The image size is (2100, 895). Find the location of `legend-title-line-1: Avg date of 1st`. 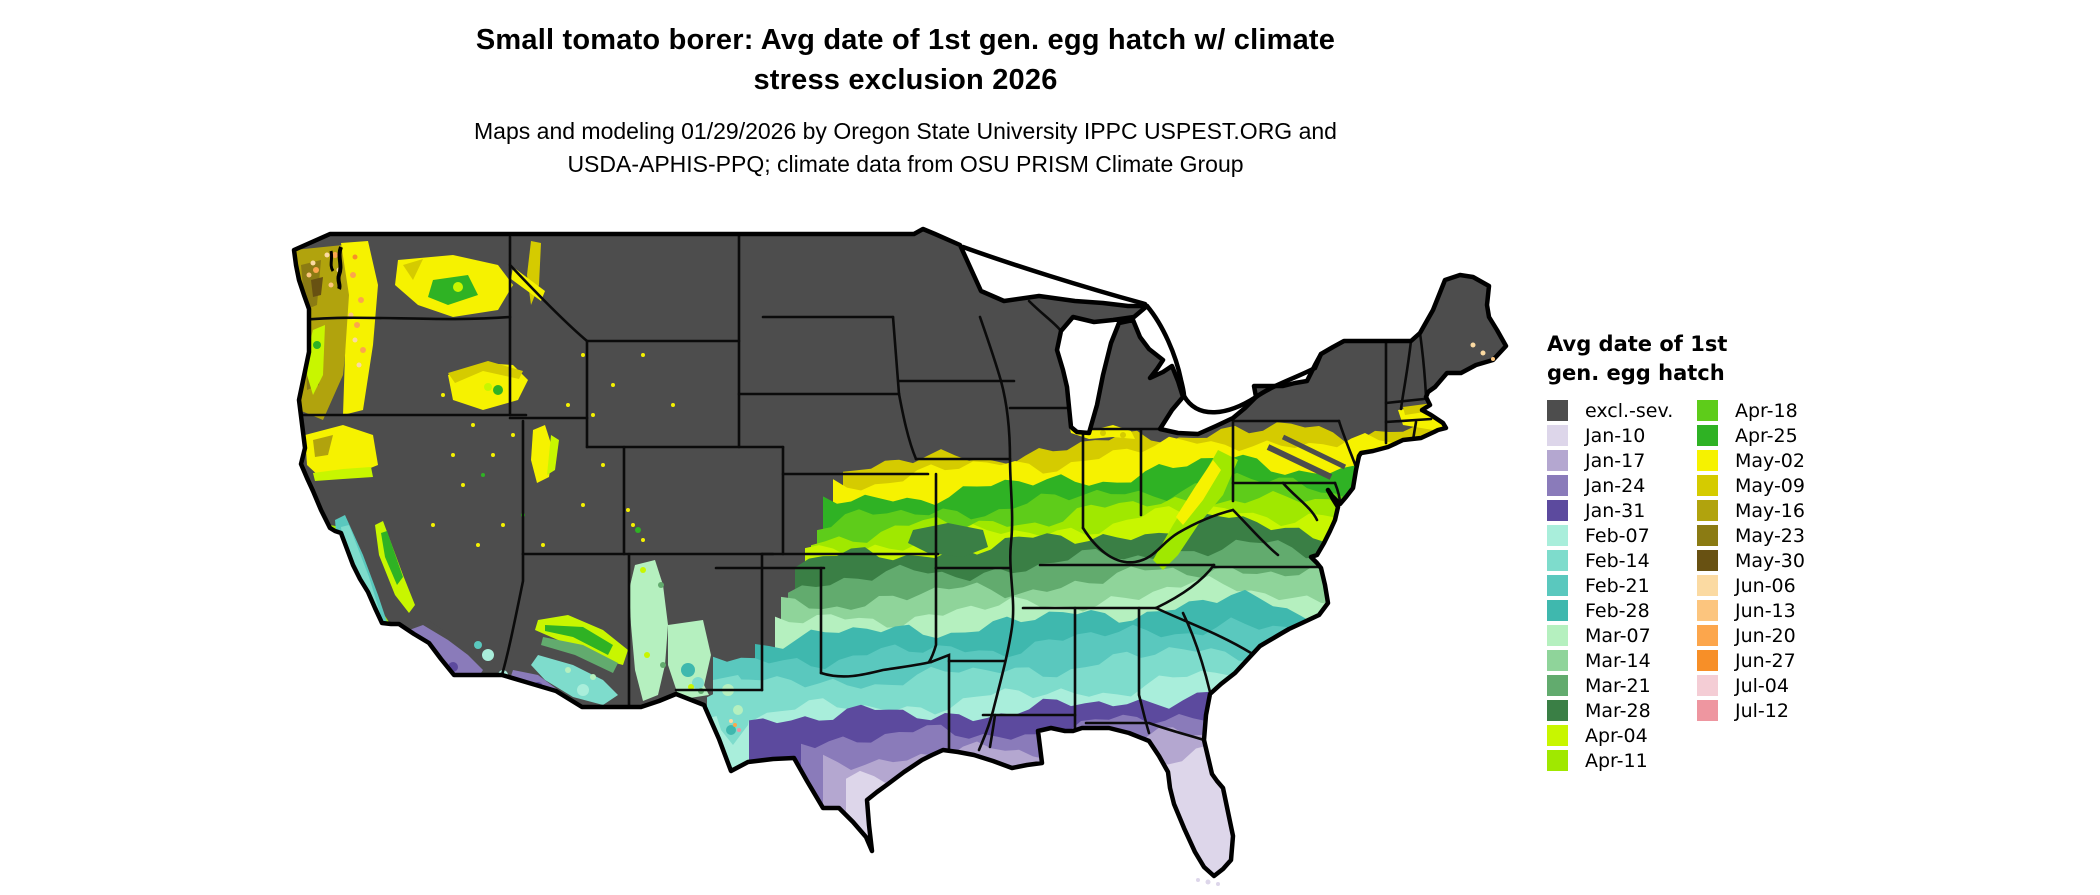

legend-title-line-1: Avg date of 1st is located at coordinates (1637, 344).